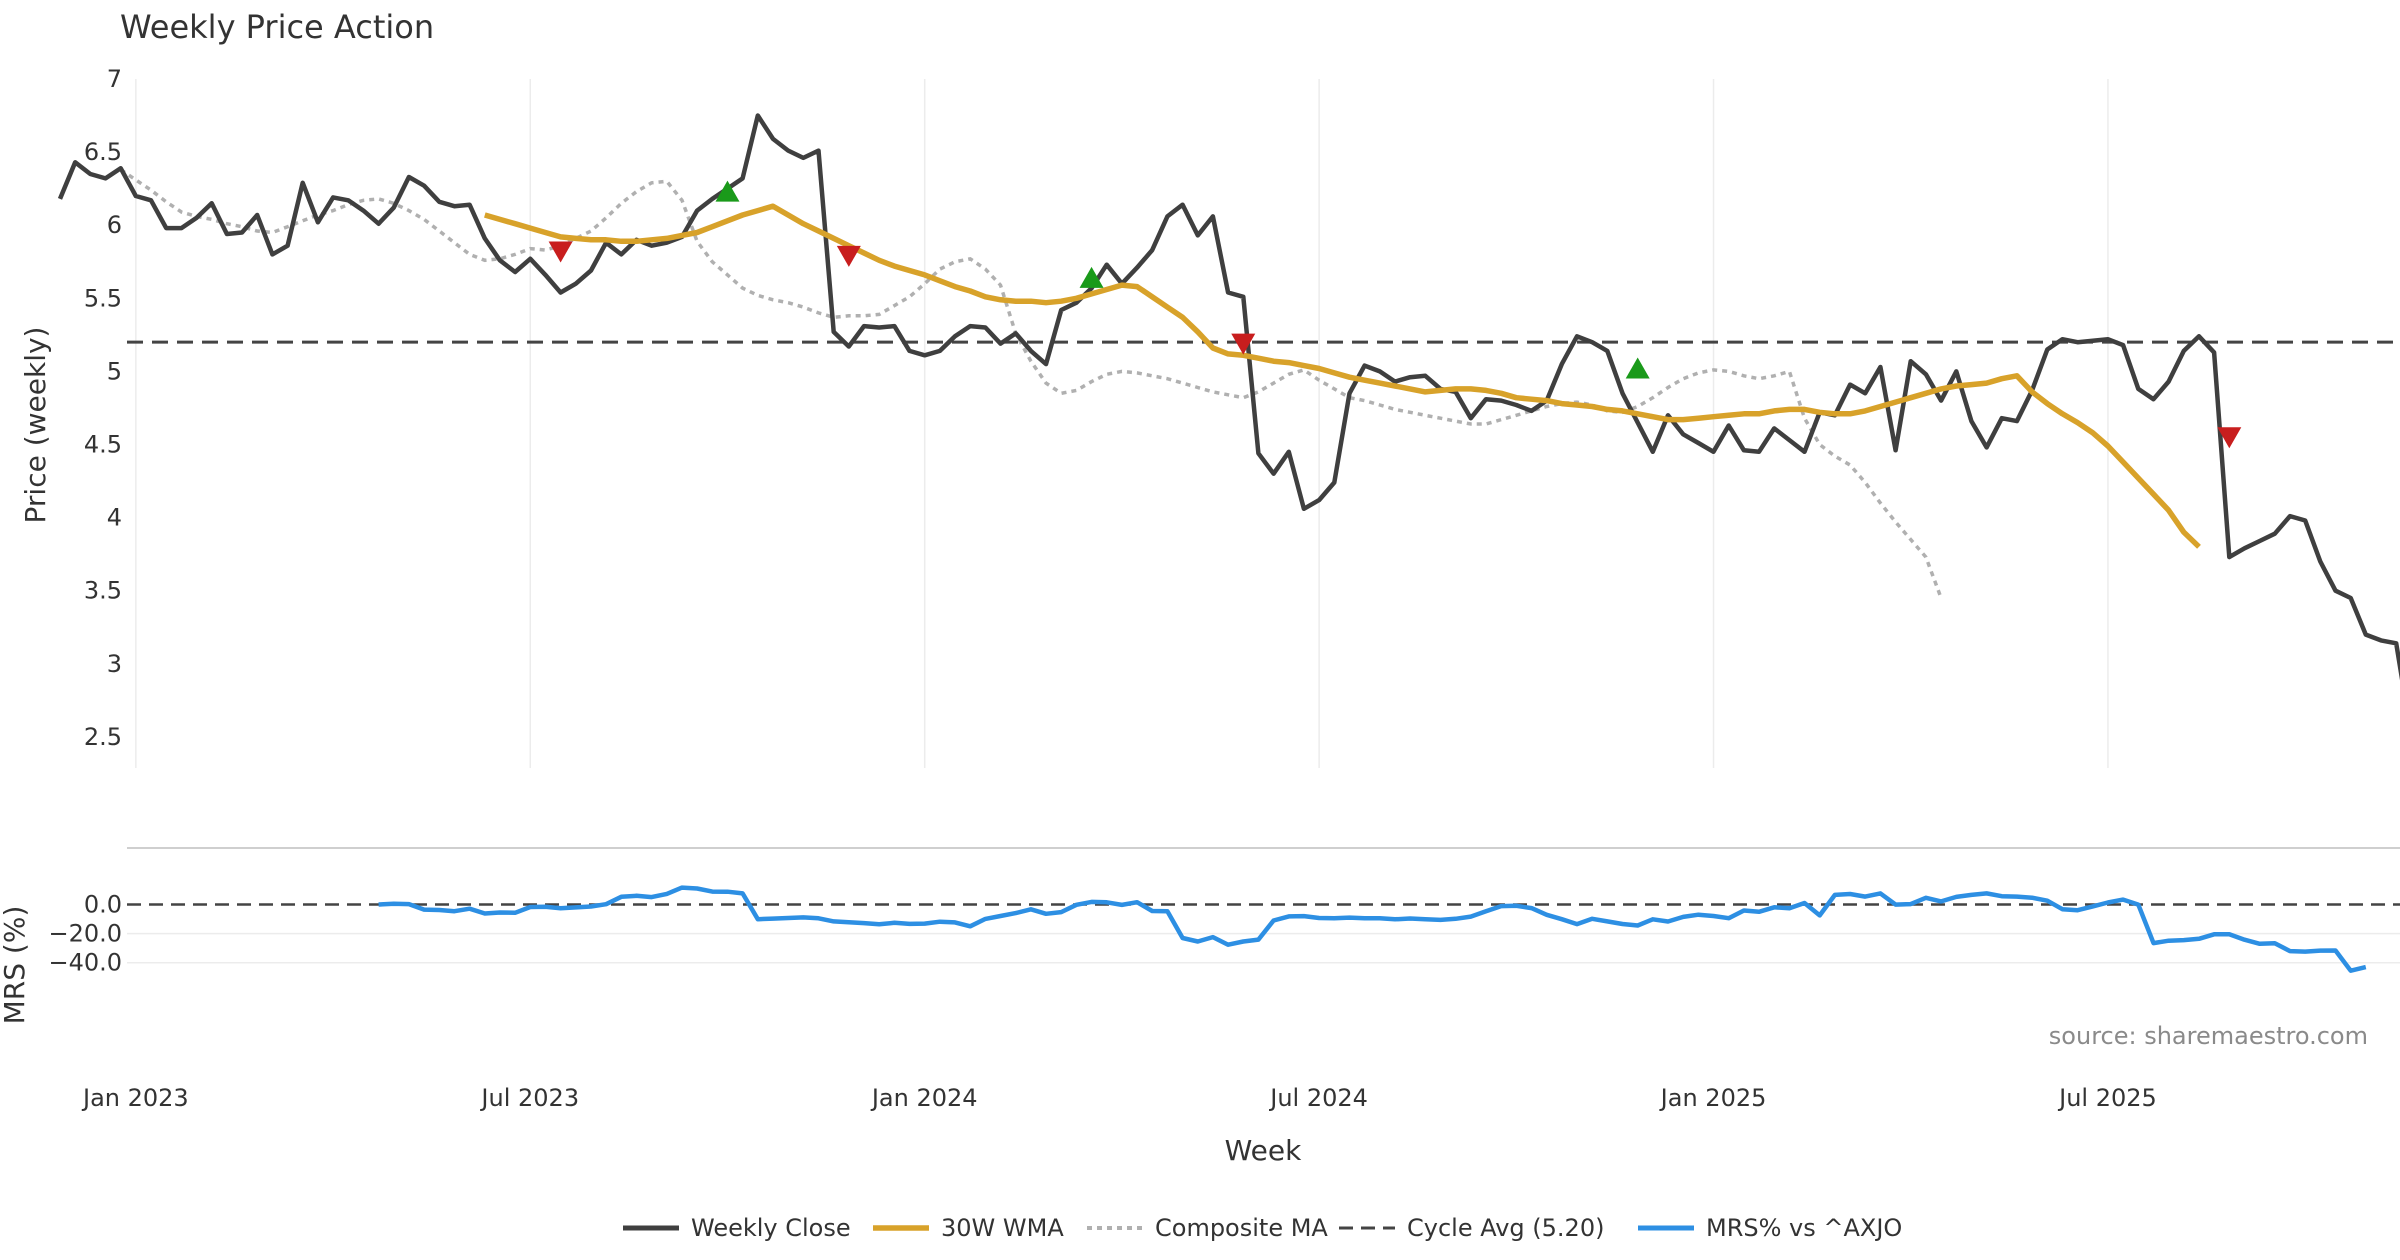  What do you see at coordinates (1713, 1098) in the screenshot?
I see `x-tick-label: Jan 2025` at bounding box center [1713, 1098].